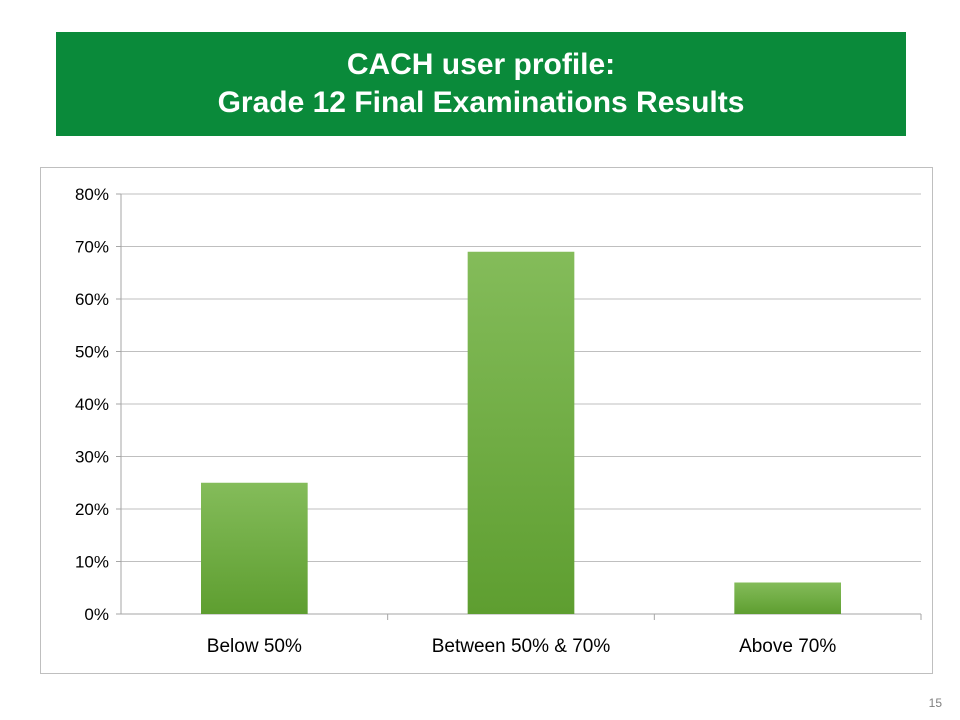 The width and height of the screenshot is (960, 720). What do you see at coordinates (92, 352) in the screenshot?
I see `y-tick-label: 50%` at bounding box center [92, 352].